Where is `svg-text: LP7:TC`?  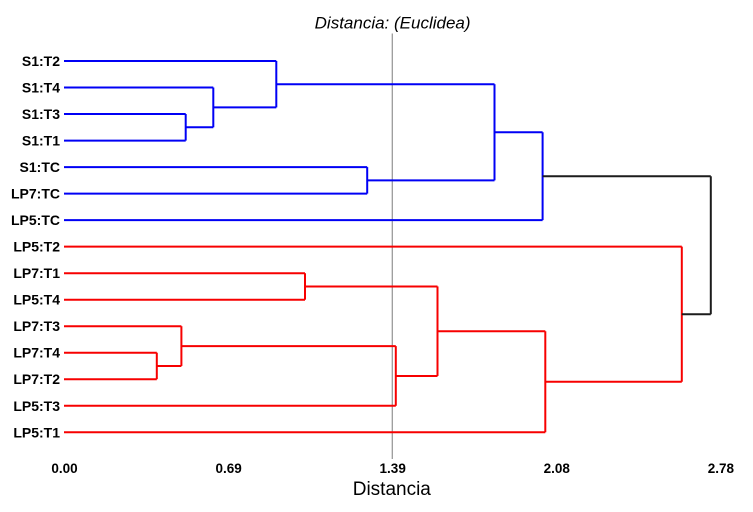 svg-text: LP7:TC is located at coordinates (35, 194).